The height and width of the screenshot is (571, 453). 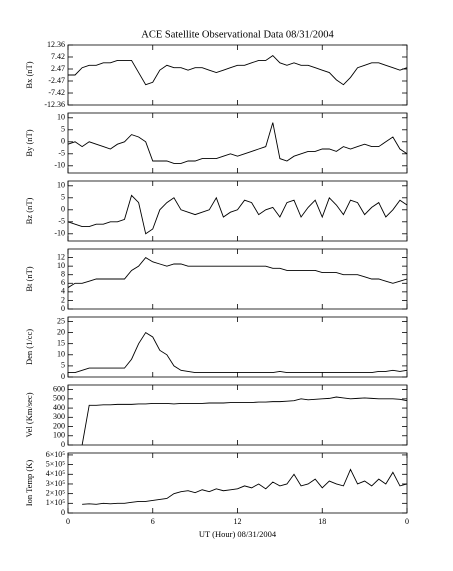 I want to click on y-tick-label: 600, so click(x=59, y=388).